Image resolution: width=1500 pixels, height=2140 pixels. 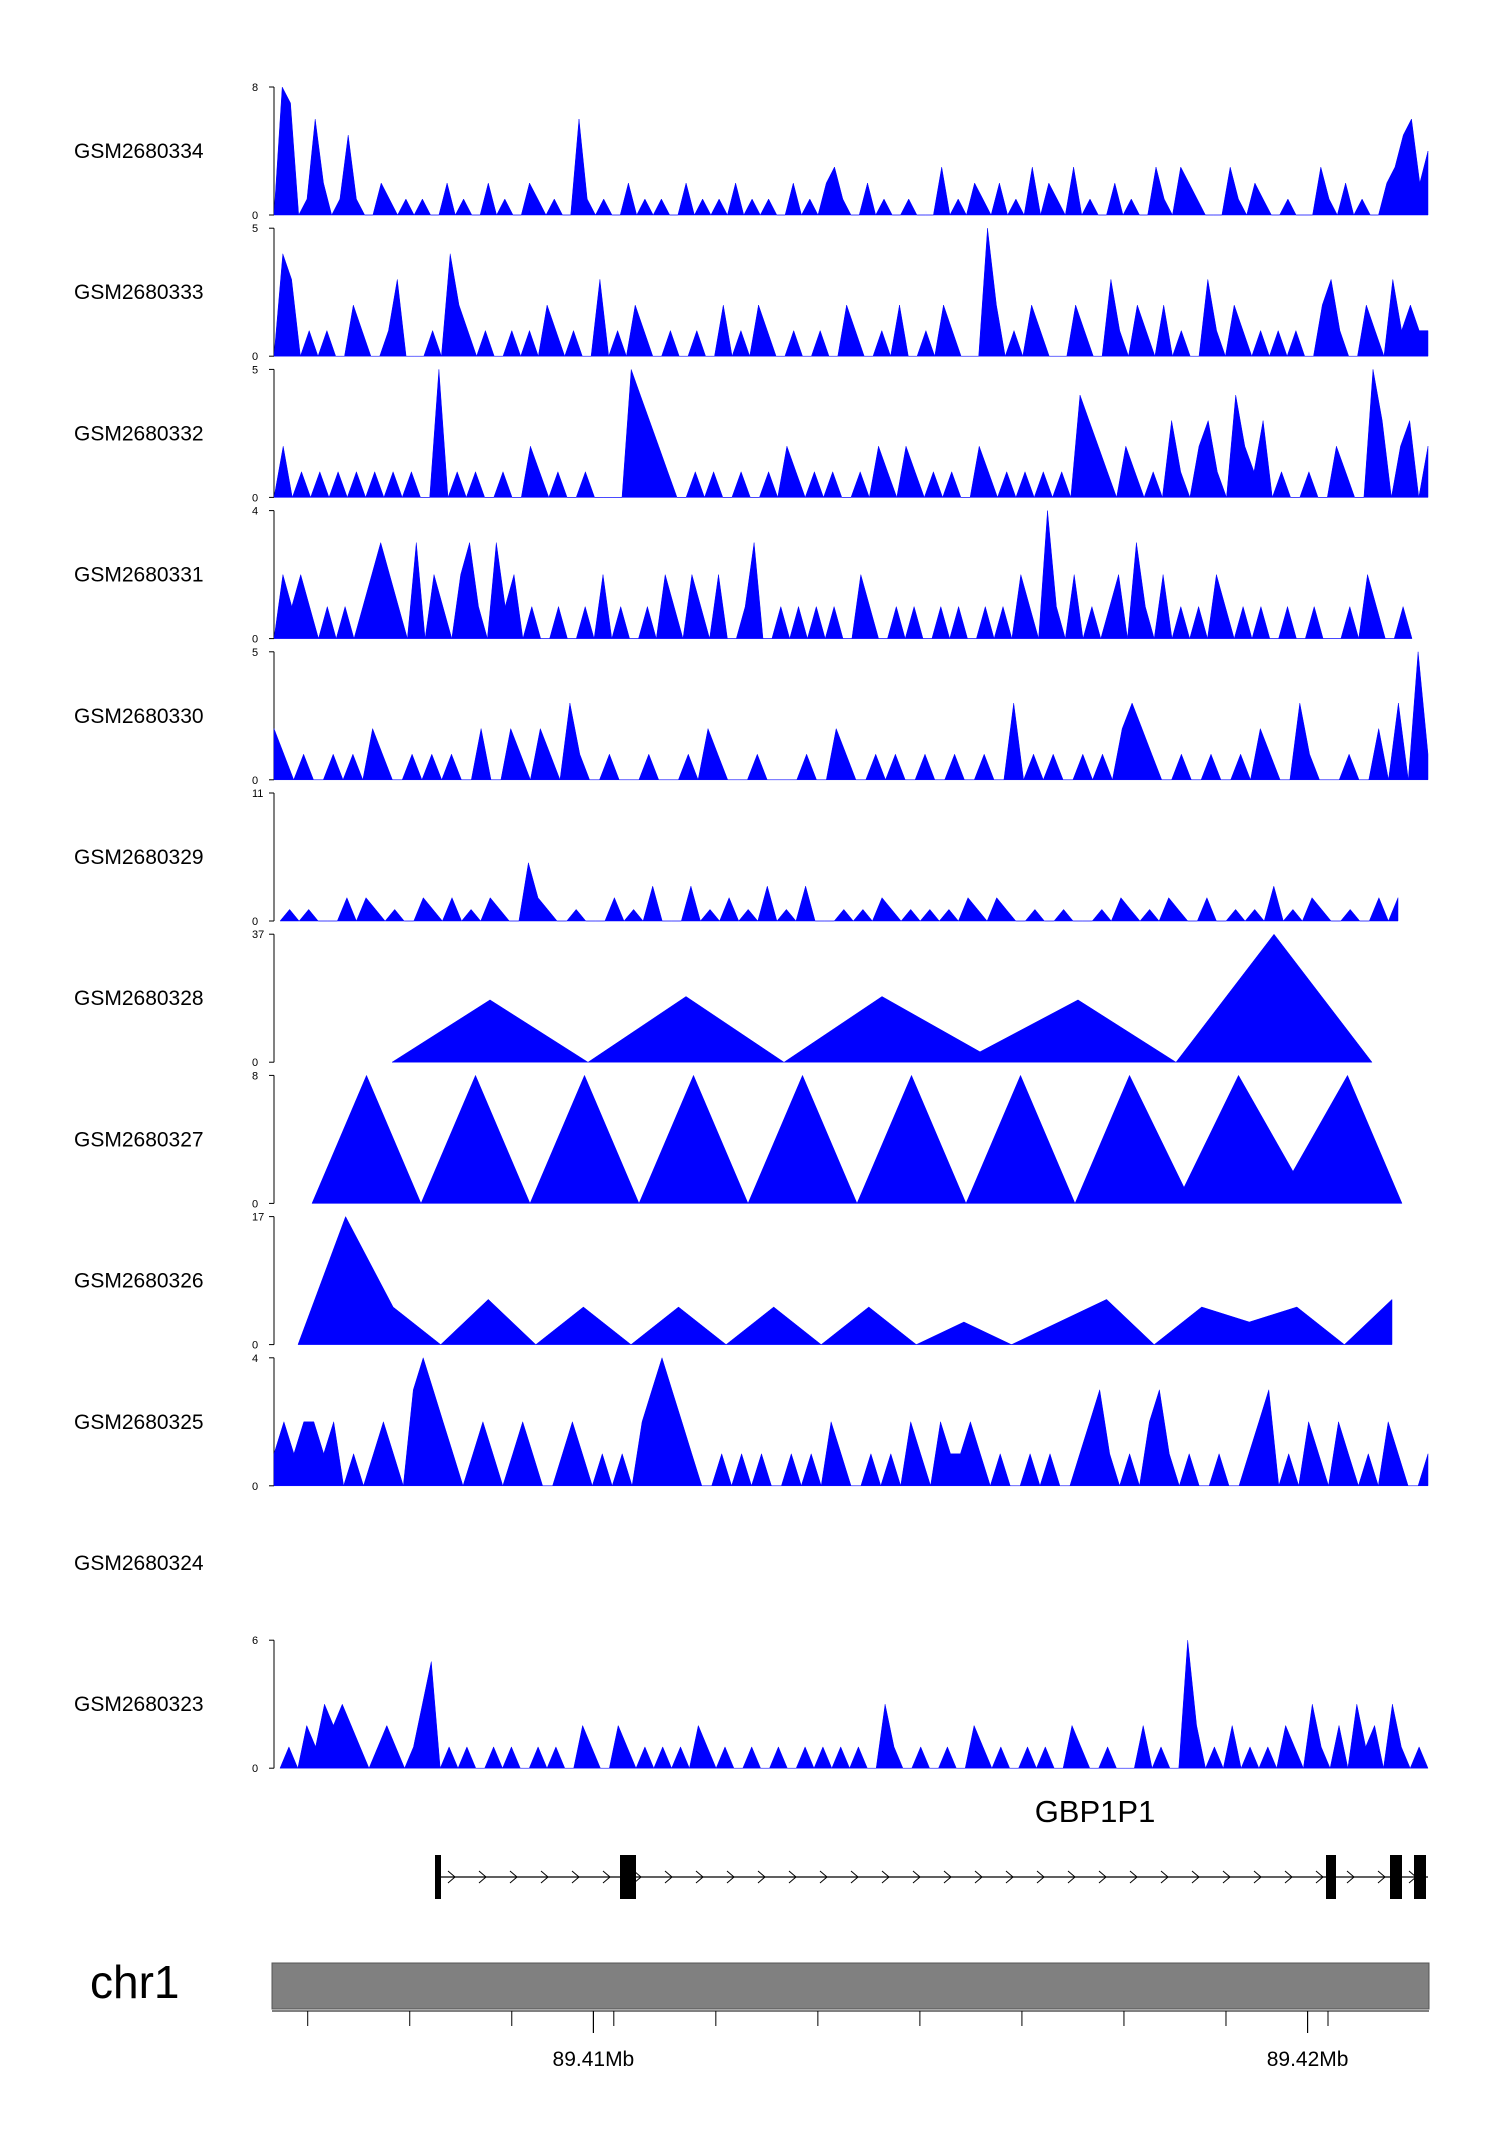 I want to click on chromosome-track: chr1, so click(x=760, y=1983).